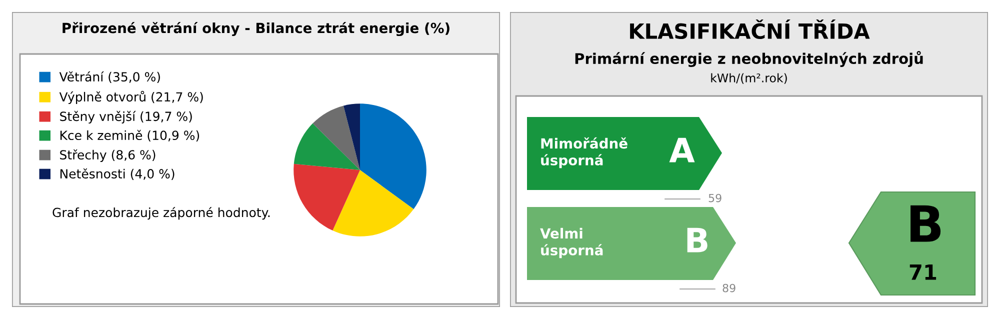 The height and width of the screenshot is (319, 1000). What do you see at coordinates (749, 59) in the screenshot?
I see `text: Primární energie z neobnovitelných zdrojů` at bounding box center [749, 59].